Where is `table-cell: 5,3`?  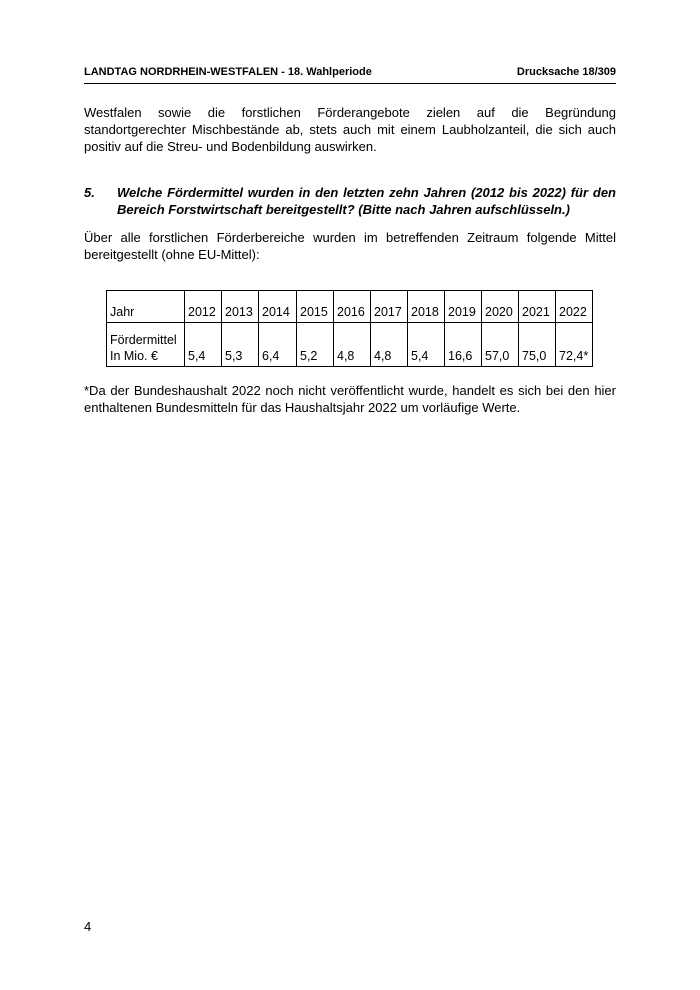 table-cell: 5,3 is located at coordinates (240, 344).